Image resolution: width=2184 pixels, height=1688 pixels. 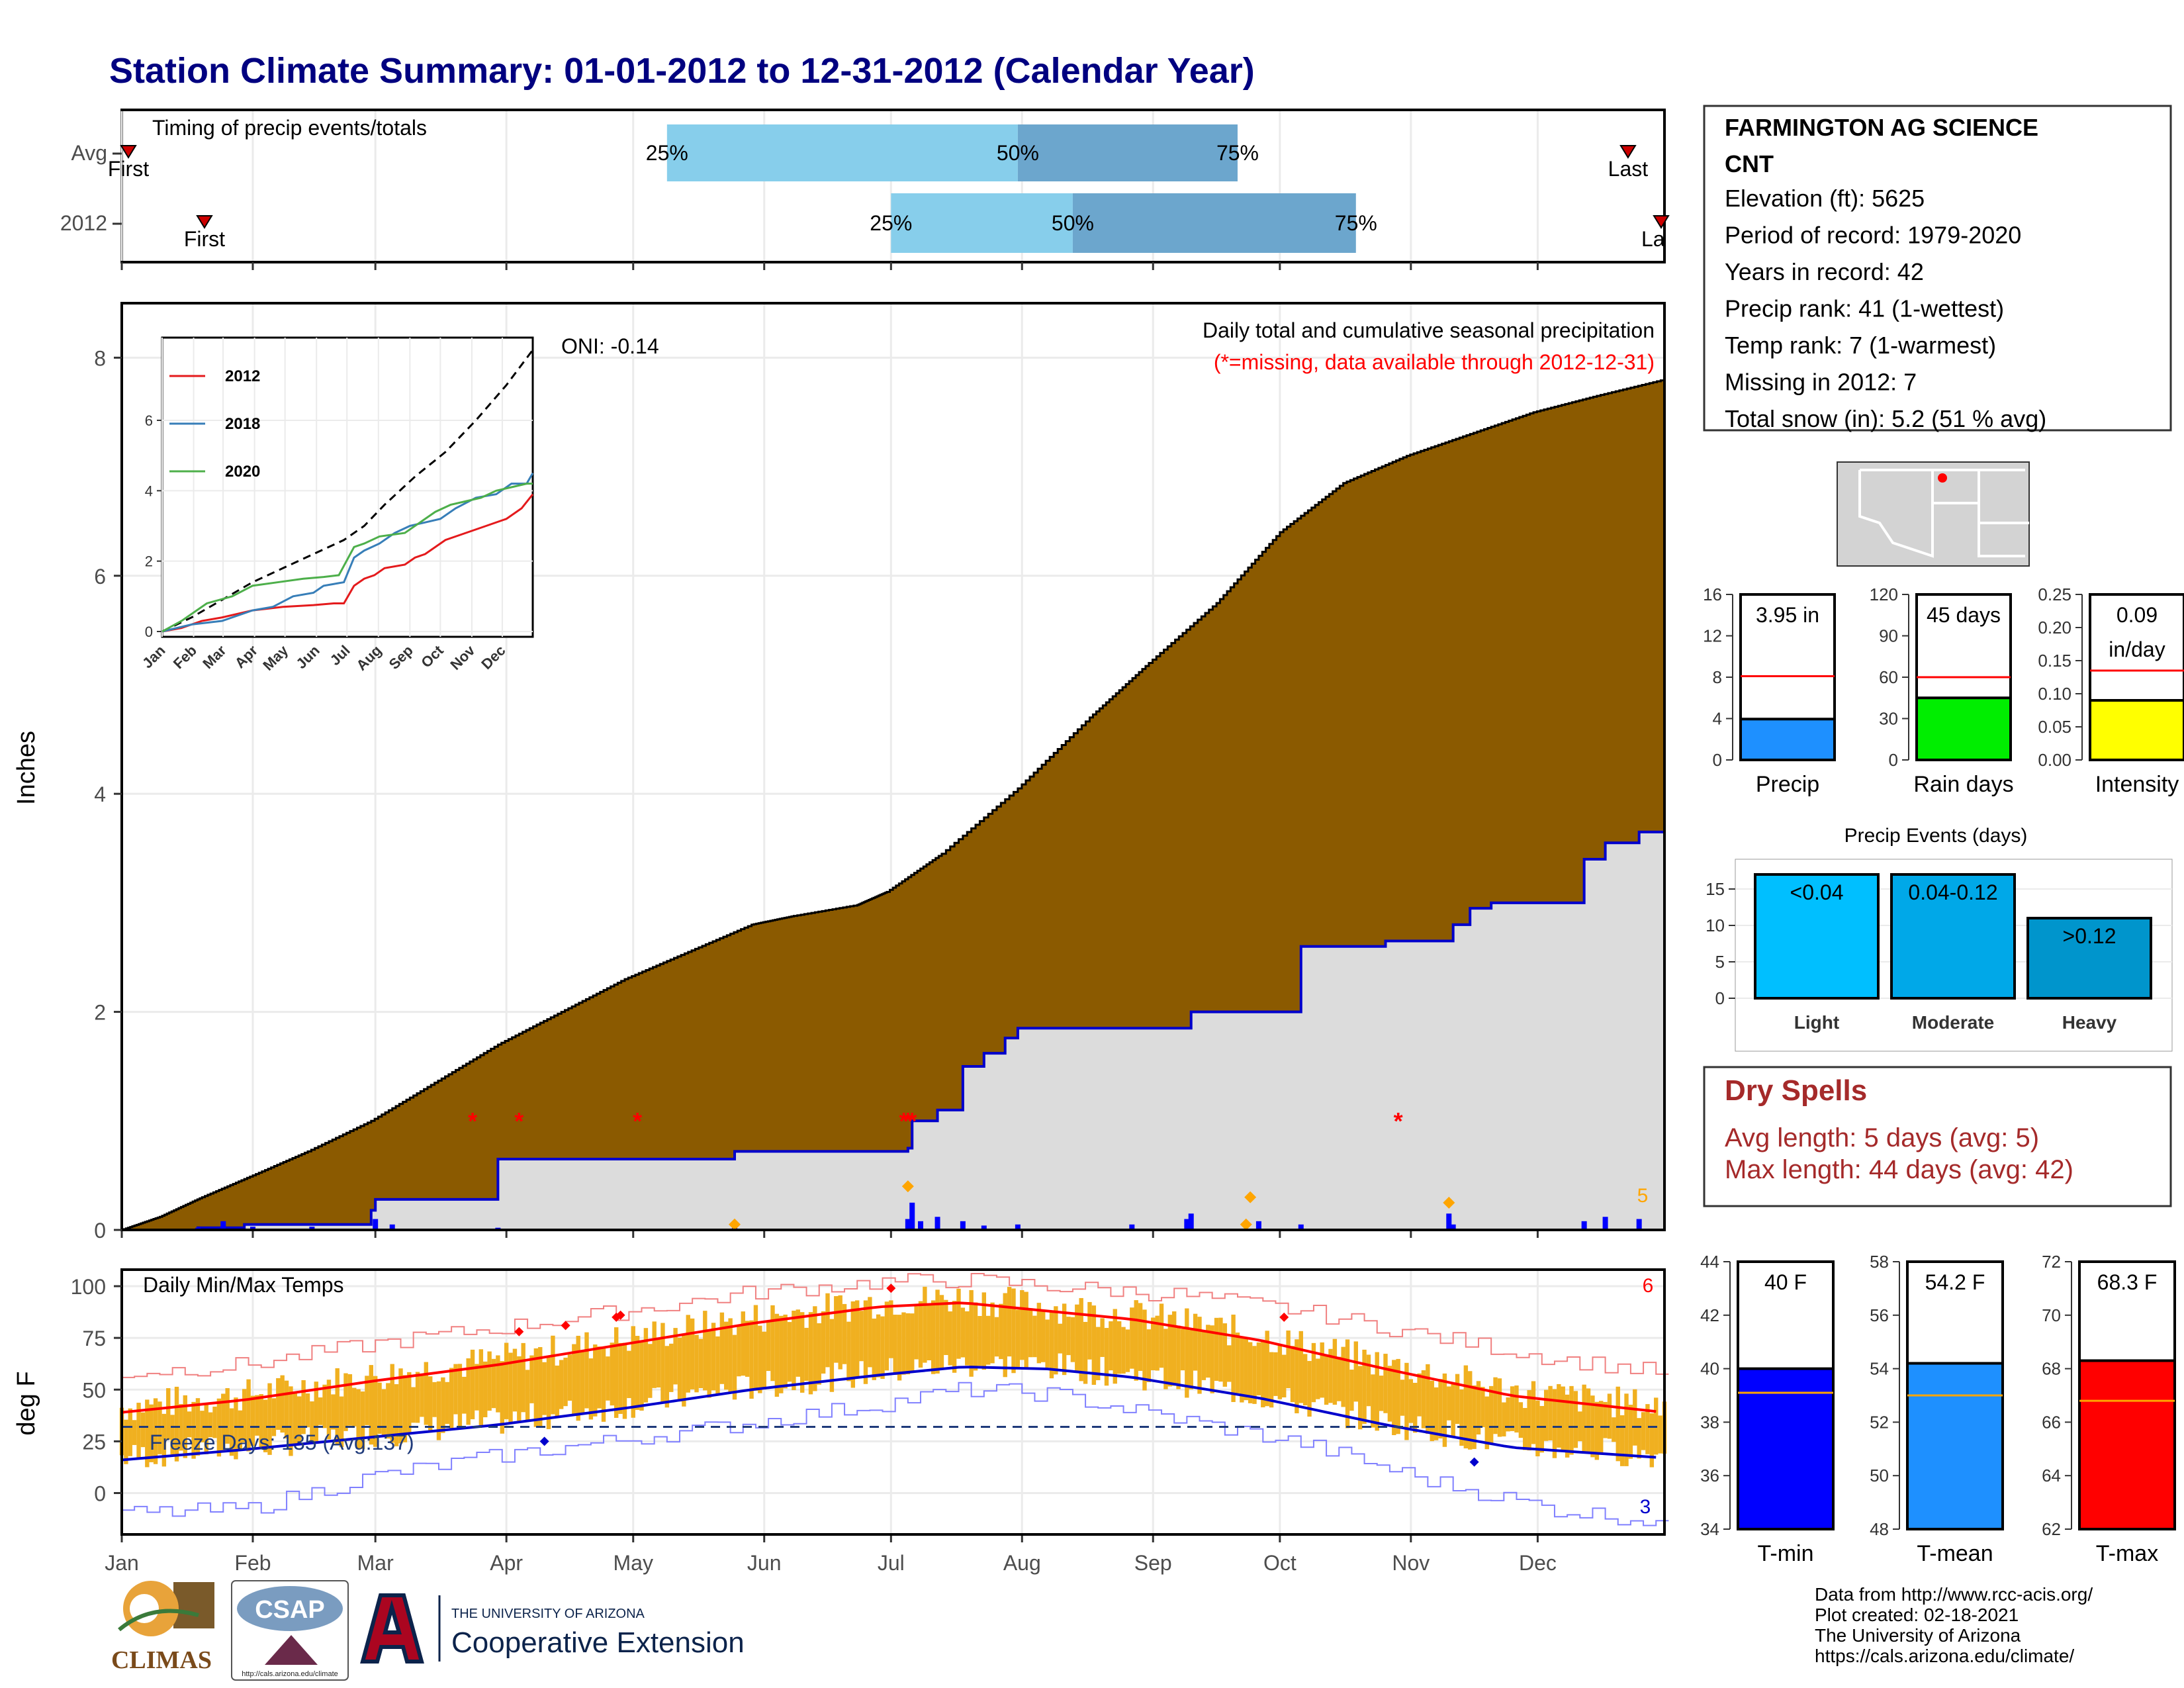 What do you see at coordinates (1153, 1563) in the screenshot?
I see `month-label-Sep: Sep` at bounding box center [1153, 1563].